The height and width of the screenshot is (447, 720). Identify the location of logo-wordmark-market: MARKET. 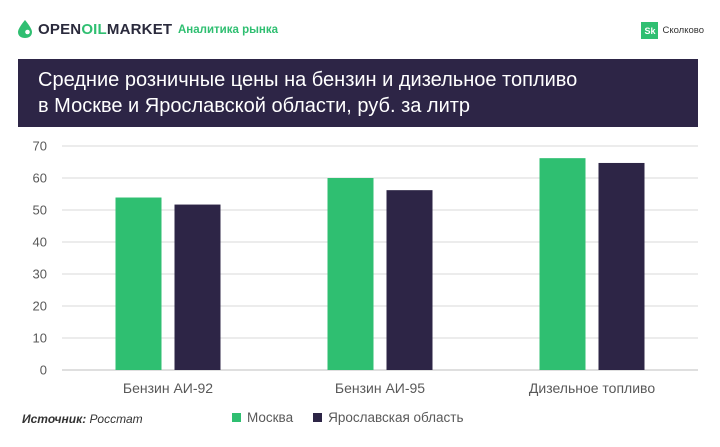
(139, 29).